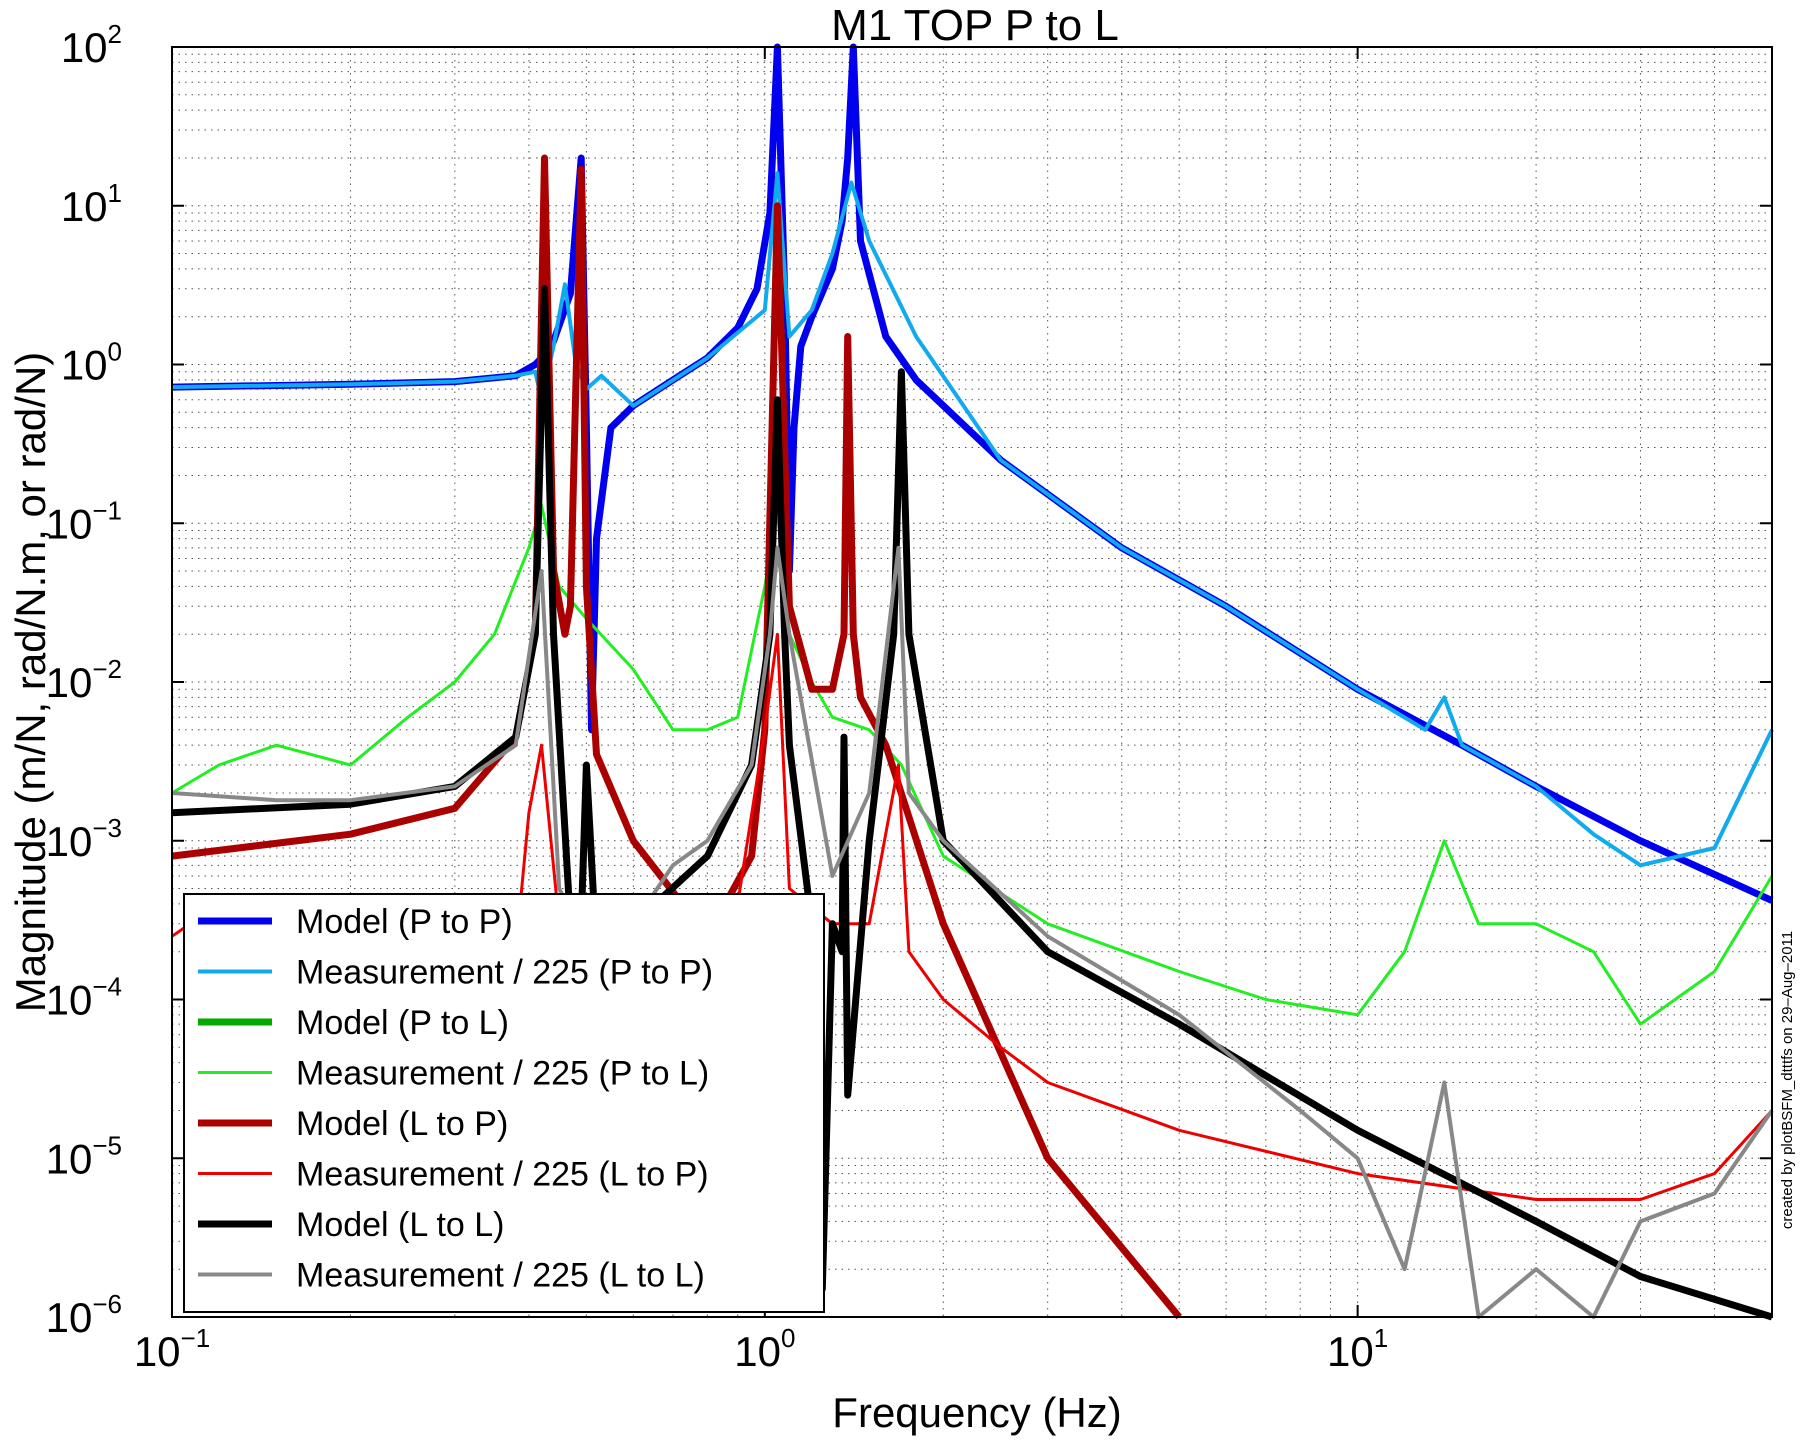  I want to click on y-tick-exponent: 1, so click(115, 193).